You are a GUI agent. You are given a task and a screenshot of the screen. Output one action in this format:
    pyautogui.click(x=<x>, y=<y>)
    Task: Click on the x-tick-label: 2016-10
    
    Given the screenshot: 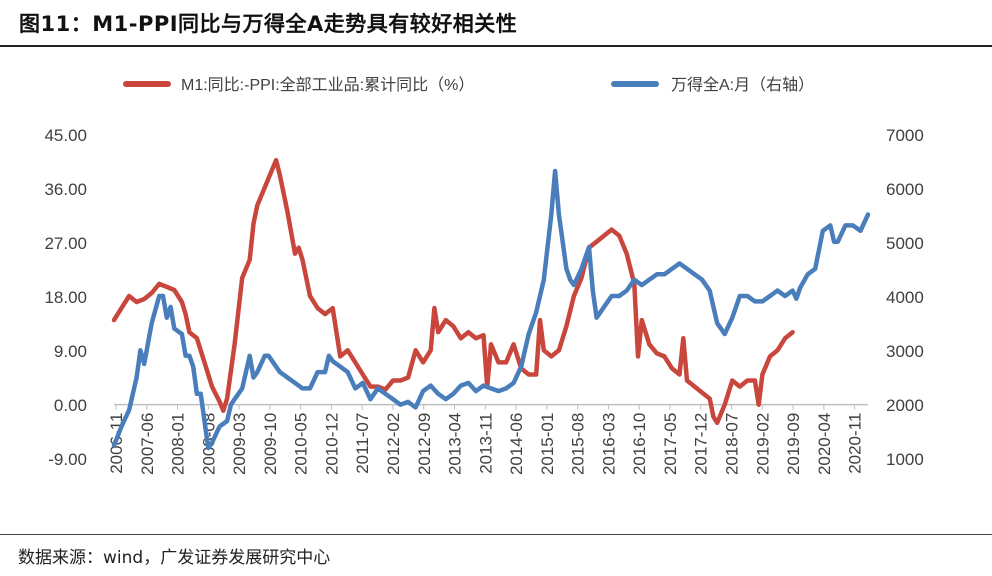 What is the action you would take?
    pyautogui.click(x=639, y=444)
    